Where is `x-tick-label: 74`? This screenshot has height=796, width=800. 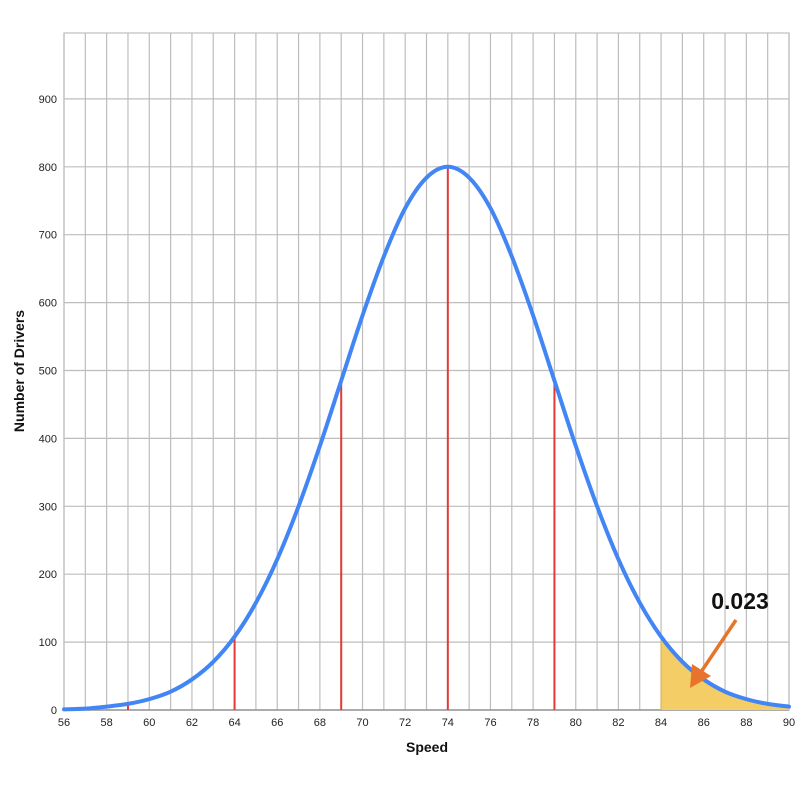 x-tick-label: 74 is located at coordinates (448, 723).